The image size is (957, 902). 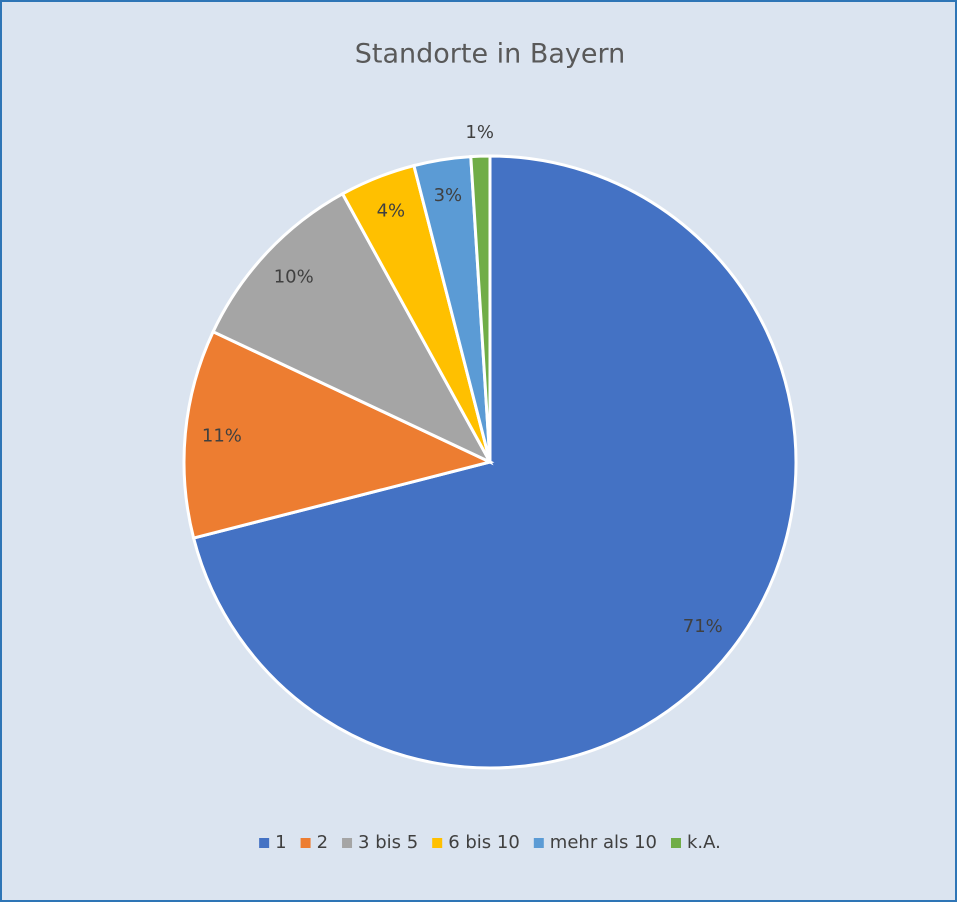 I want to click on legend-label: 6 bis 10, so click(x=484, y=842).